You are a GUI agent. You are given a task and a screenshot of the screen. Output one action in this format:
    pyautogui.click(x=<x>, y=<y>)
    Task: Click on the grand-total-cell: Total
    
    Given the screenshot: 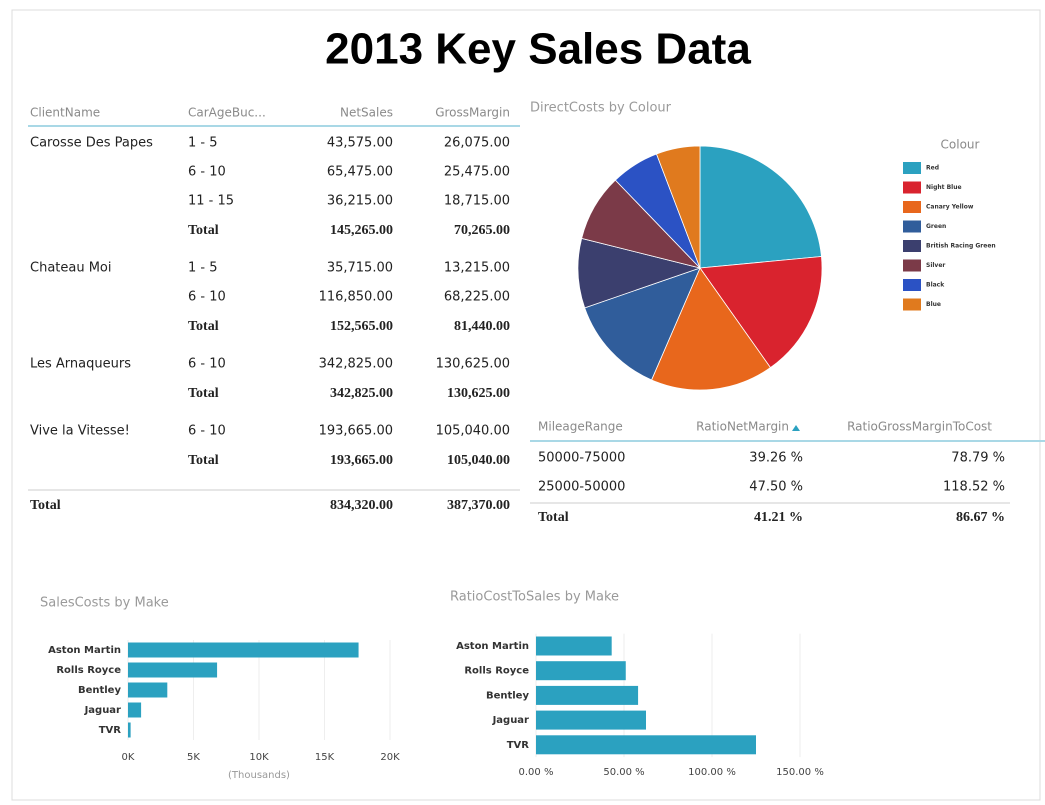 What is the action you would take?
    pyautogui.click(x=45, y=505)
    